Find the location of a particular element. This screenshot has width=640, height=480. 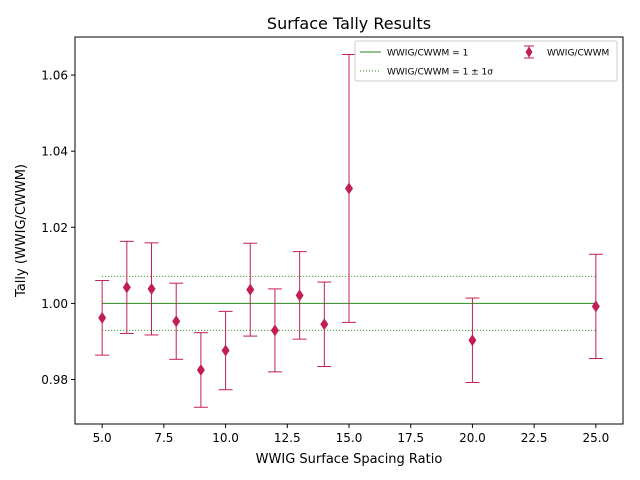

legend-sigma-label: WWIG/CWWM = 1 ± 1σ is located at coordinates (440, 73).